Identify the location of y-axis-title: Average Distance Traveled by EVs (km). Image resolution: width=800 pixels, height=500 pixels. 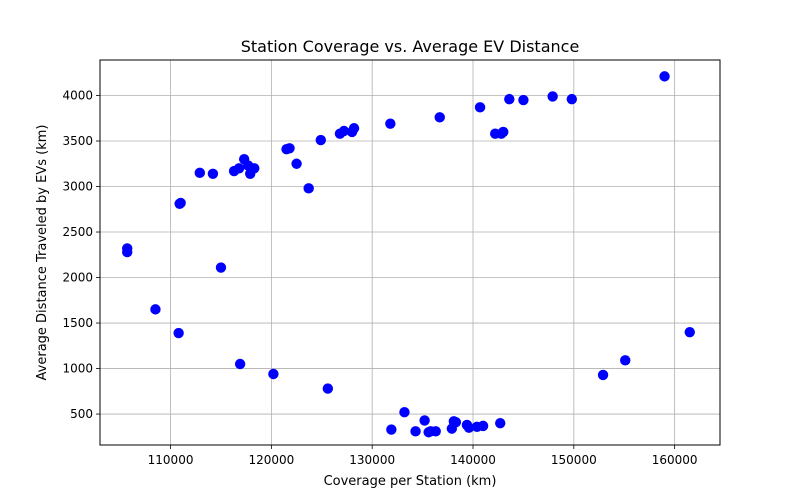
(42, 253).